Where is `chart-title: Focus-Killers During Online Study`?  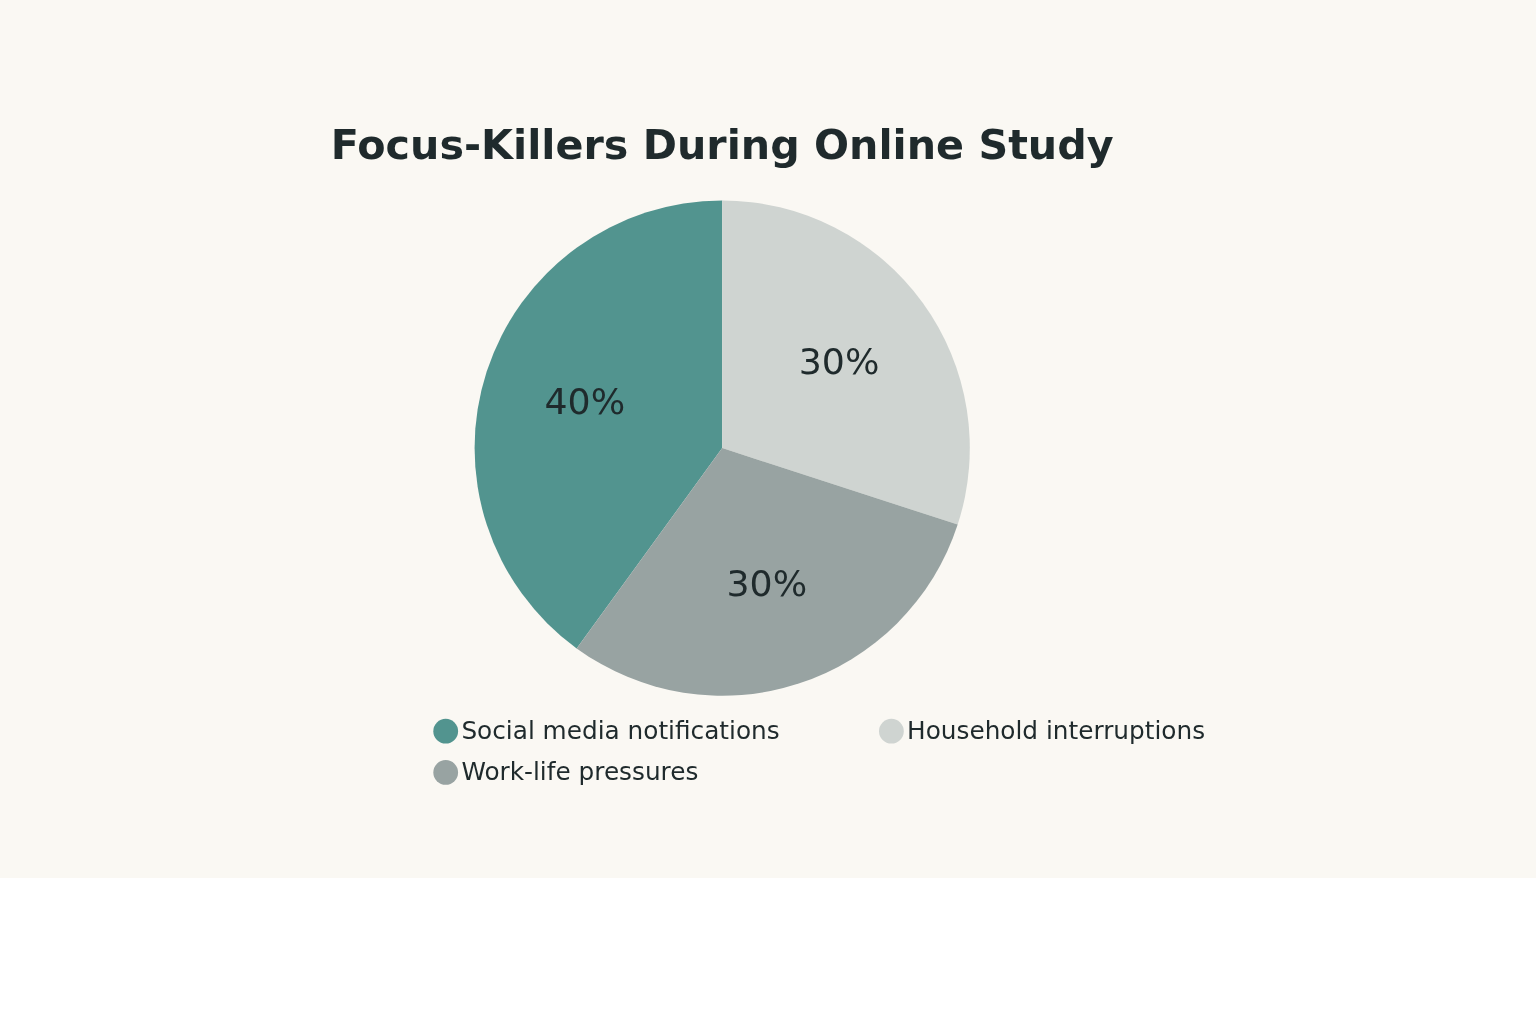 chart-title: Focus-Killers During Online Study is located at coordinates (722, 145).